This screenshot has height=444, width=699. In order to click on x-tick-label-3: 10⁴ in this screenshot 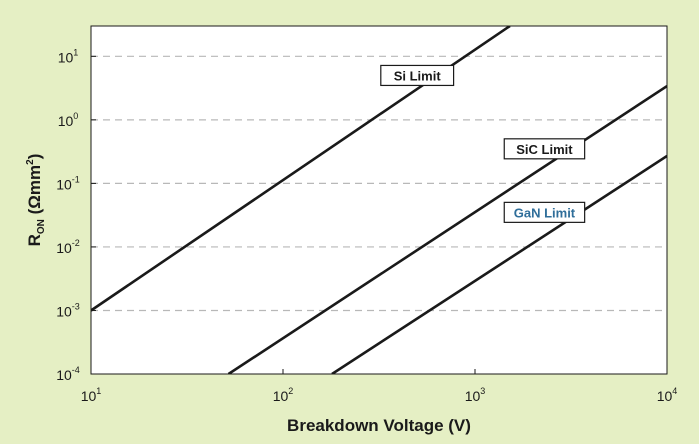, I will do `click(667, 395)`.